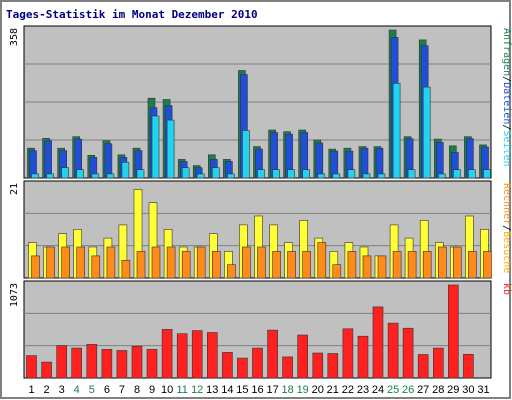 The image size is (512, 400). Describe the element at coordinates (181, 390) in the screenshot. I see `day-label-11: 11` at that location.